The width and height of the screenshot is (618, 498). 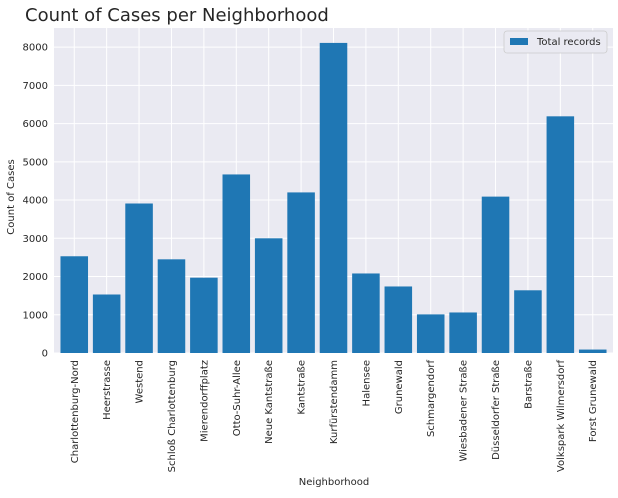 I want to click on x-tick-label: Mierendorffplatz, so click(x=204, y=401).